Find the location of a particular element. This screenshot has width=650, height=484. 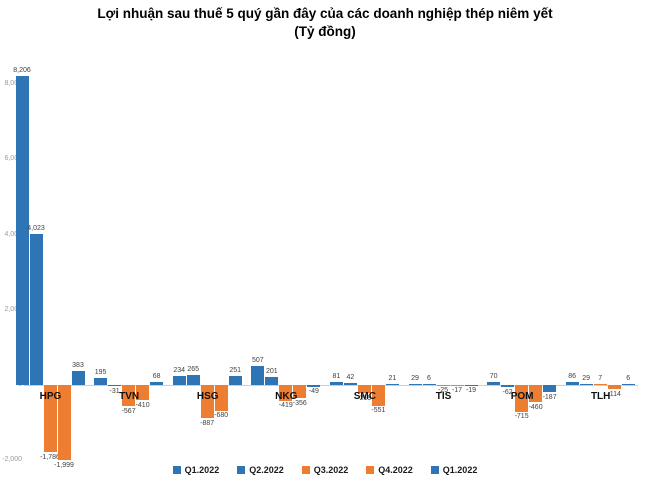

chart-subtitle: (Tỷ đồng) is located at coordinates (325, 31).